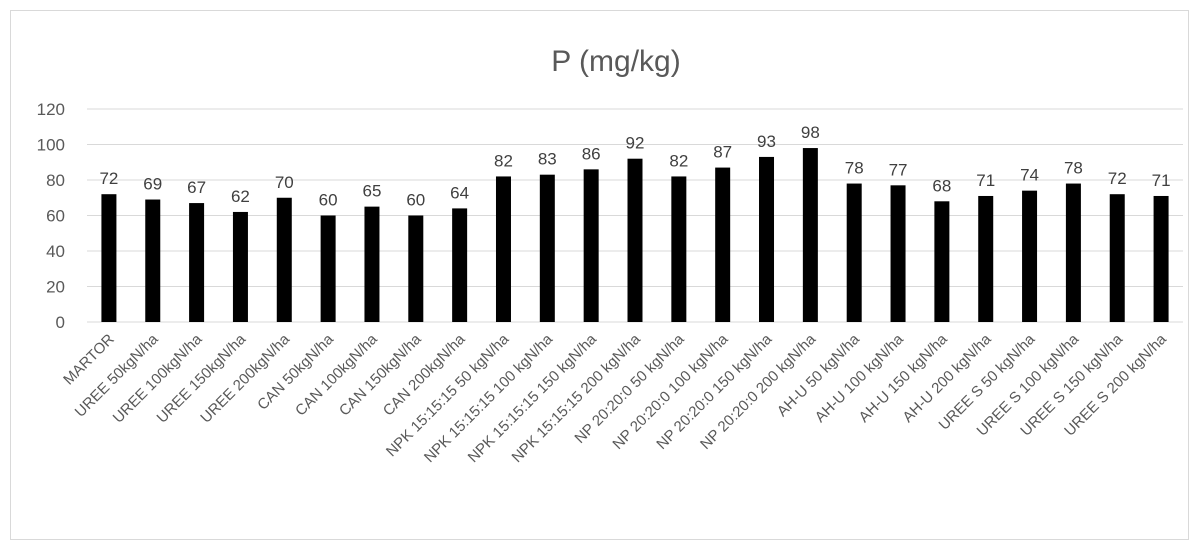  What do you see at coordinates (55, 287) in the screenshot?
I see `y-tick-label: 20` at bounding box center [55, 287].